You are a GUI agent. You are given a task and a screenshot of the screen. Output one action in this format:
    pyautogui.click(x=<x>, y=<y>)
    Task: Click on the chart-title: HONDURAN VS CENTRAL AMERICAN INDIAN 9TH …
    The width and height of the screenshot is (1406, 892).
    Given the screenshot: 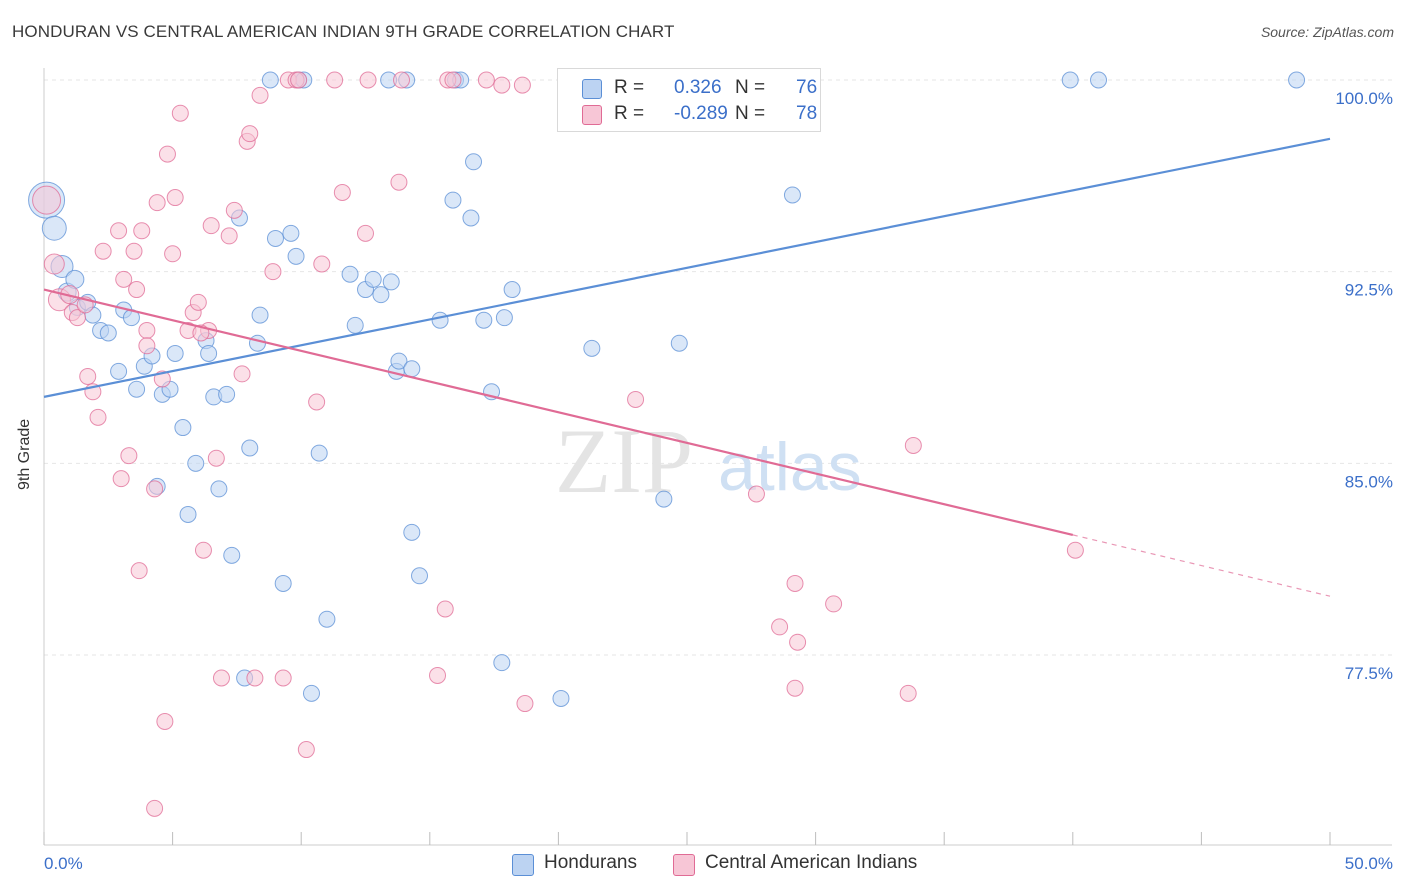 What is the action you would take?
    pyautogui.click(x=343, y=31)
    